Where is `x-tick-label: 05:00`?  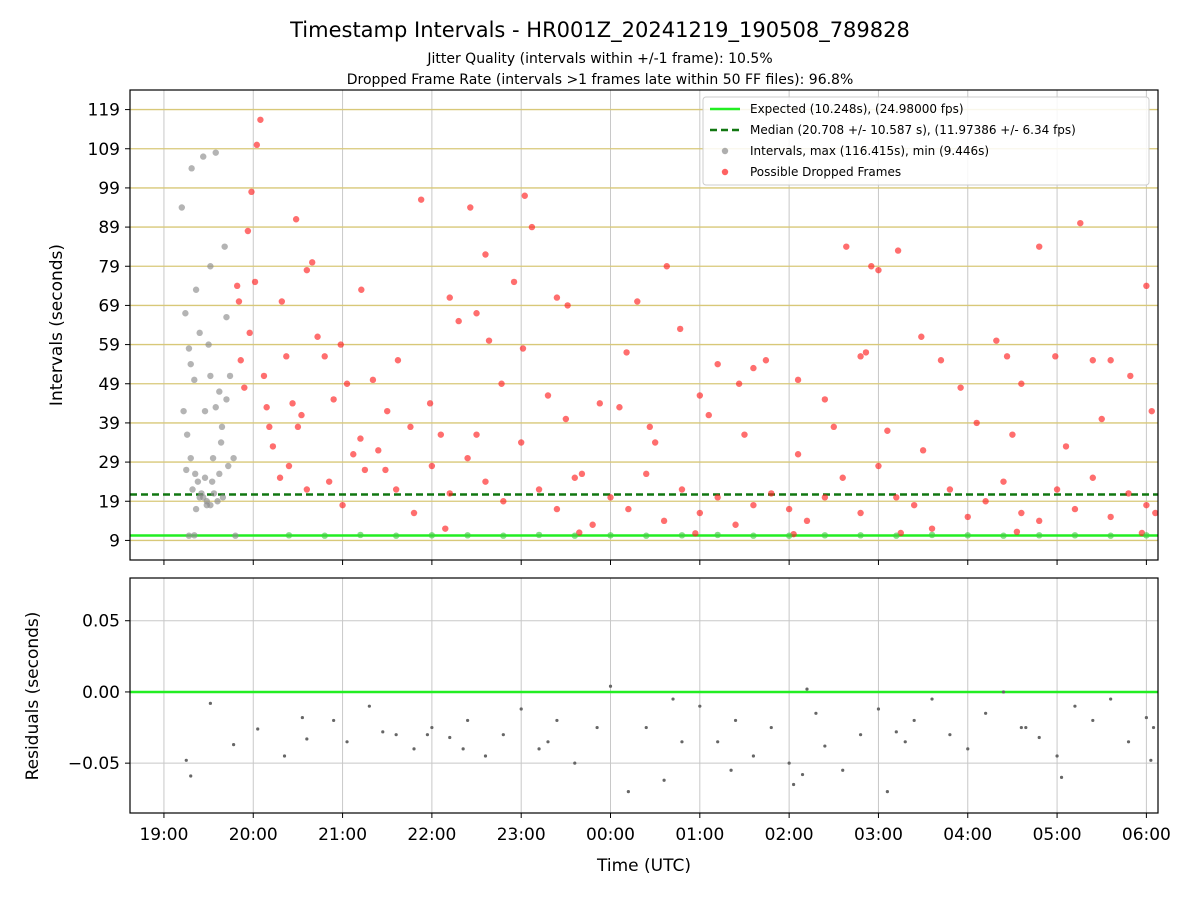
x-tick-label: 05:00 is located at coordinates (1057, 835).